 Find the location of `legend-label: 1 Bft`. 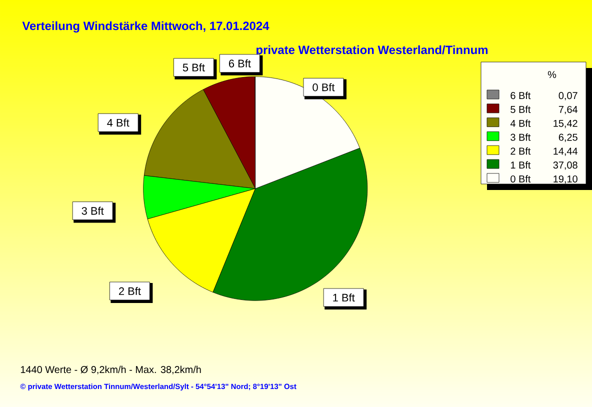

legend-label: 1 Bft is located at coordinates (520, 165).